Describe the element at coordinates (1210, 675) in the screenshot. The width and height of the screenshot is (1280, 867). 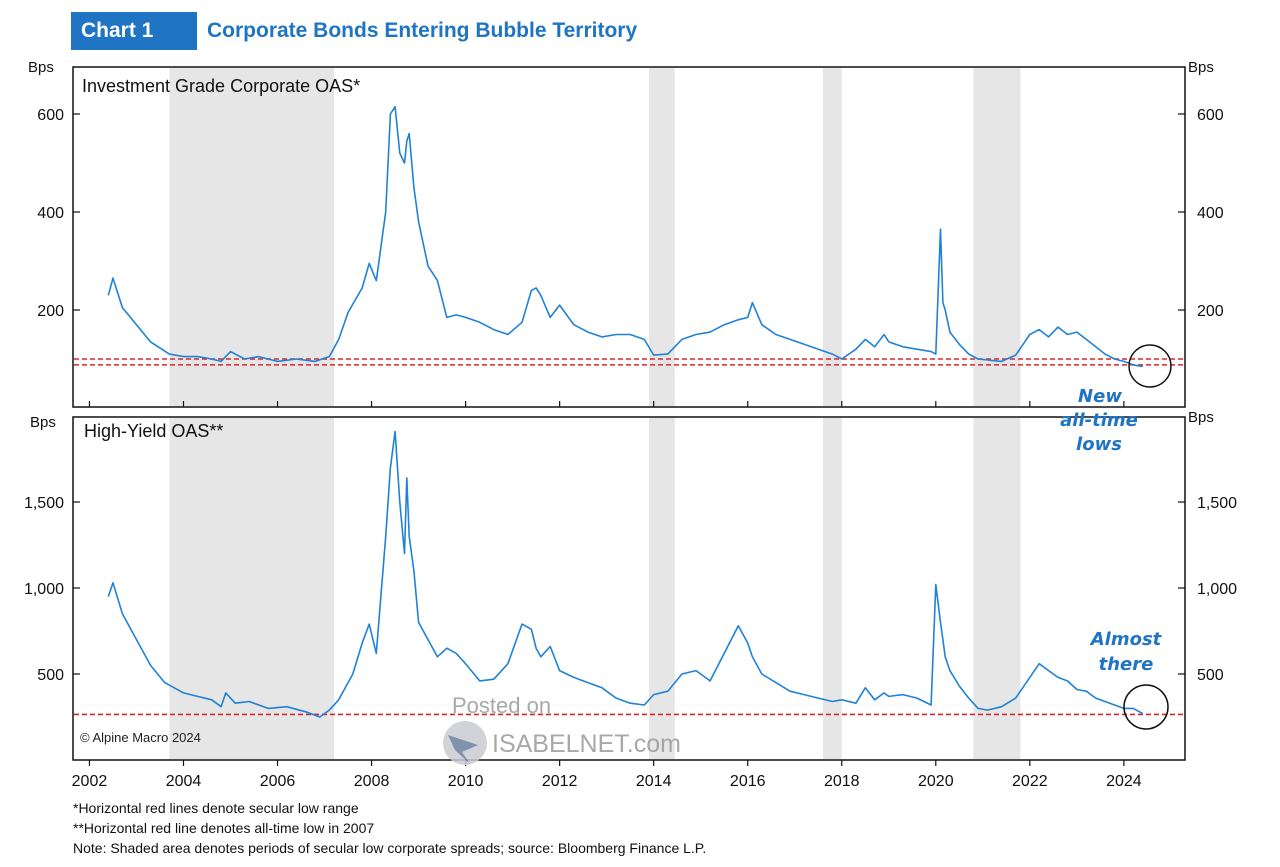
I see `hy-right-tick-label: 500` at that location.